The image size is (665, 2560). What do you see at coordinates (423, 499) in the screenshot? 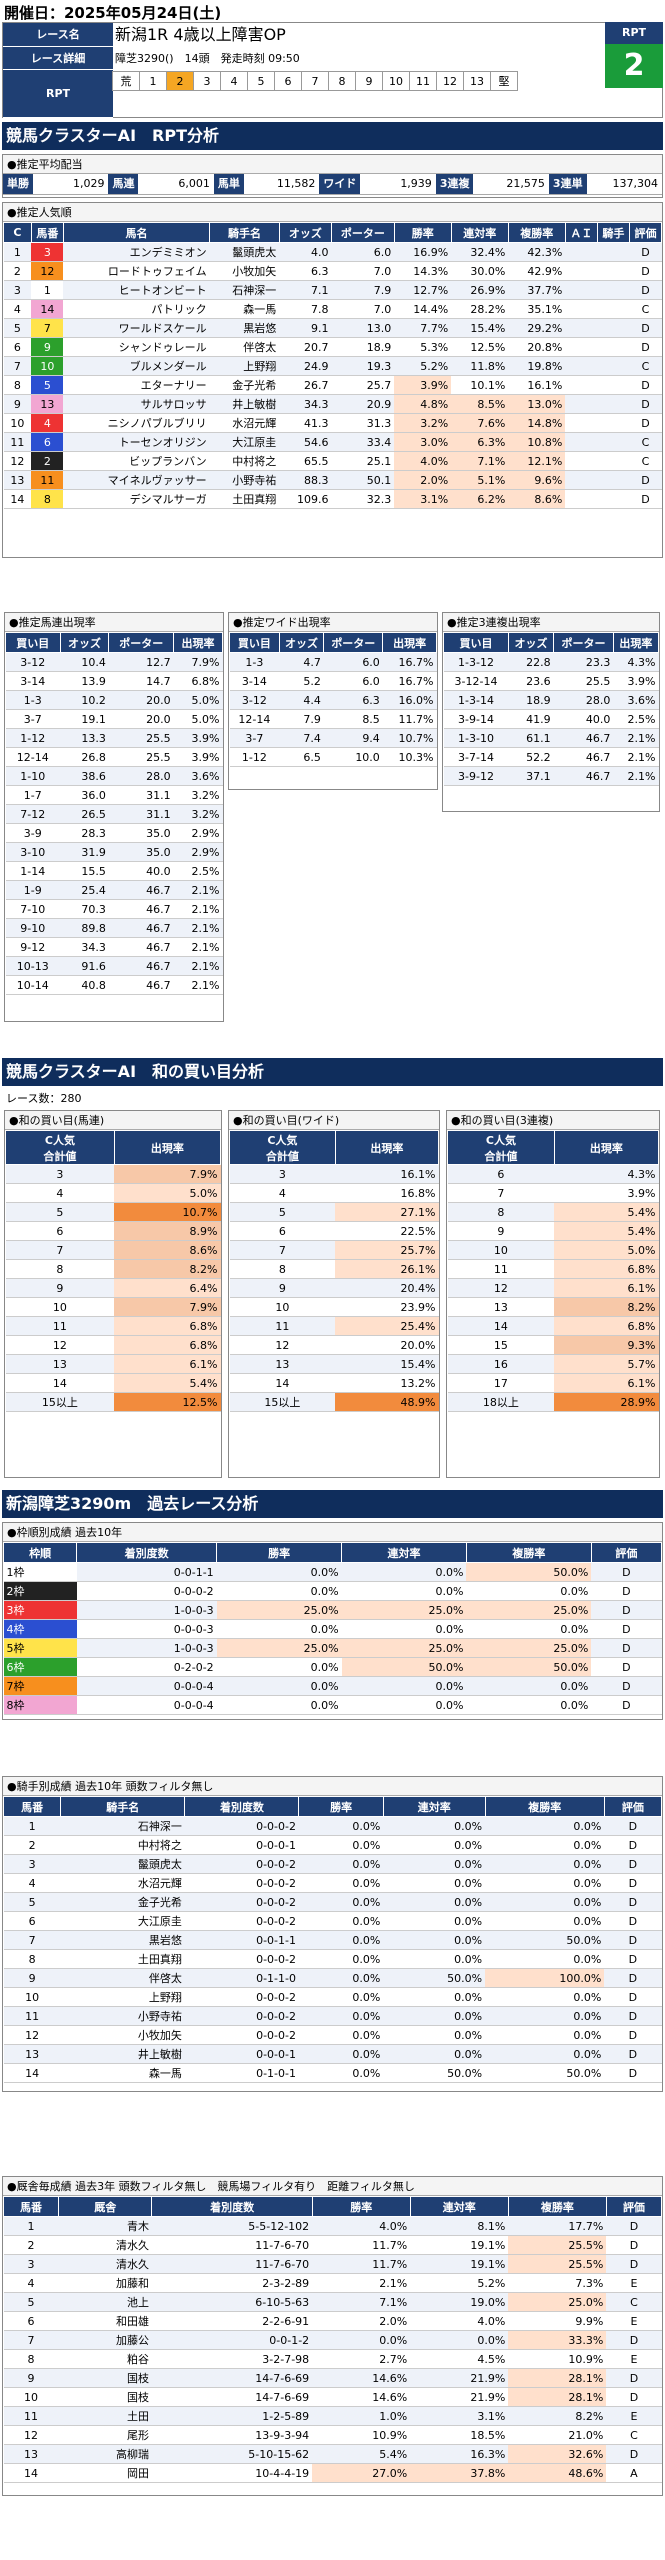
I see `table-cell: 3.1%` at bounding box center [423, 499].